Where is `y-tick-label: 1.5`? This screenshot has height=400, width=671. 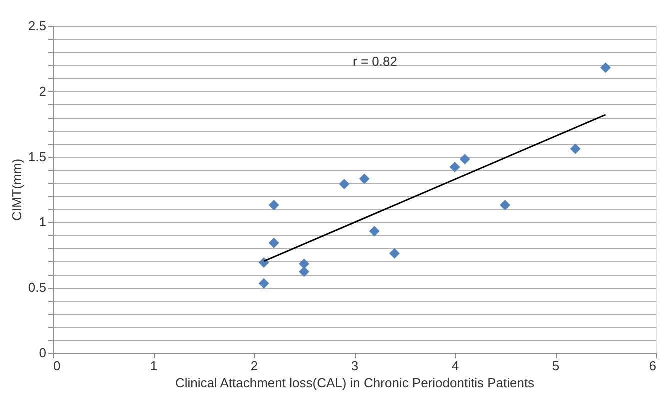
y-tick-label: 1.5 is located at coordinates (37, 156).